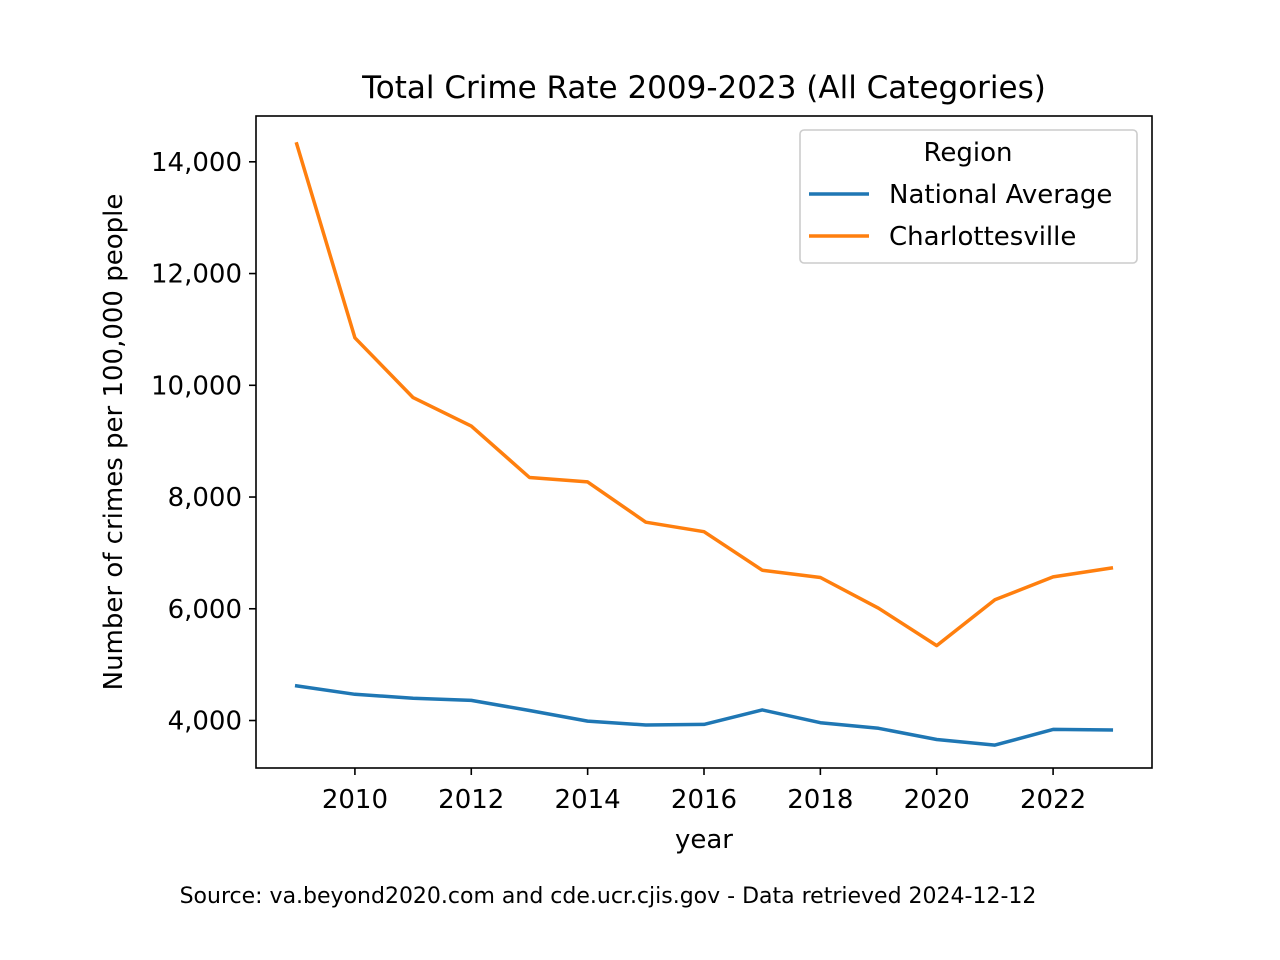  I want to click on y-tick-label: 12,000, so click(196, 275).